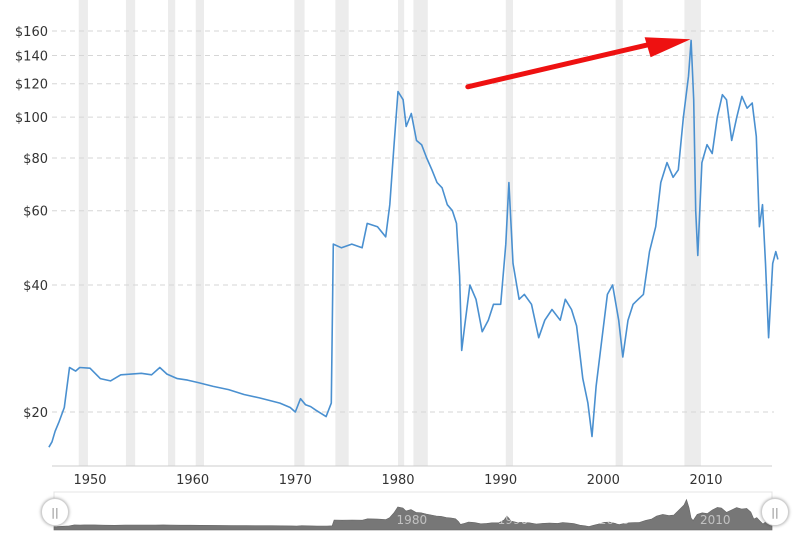  I want to click on annotation-arrowhead, so click(667, 47).